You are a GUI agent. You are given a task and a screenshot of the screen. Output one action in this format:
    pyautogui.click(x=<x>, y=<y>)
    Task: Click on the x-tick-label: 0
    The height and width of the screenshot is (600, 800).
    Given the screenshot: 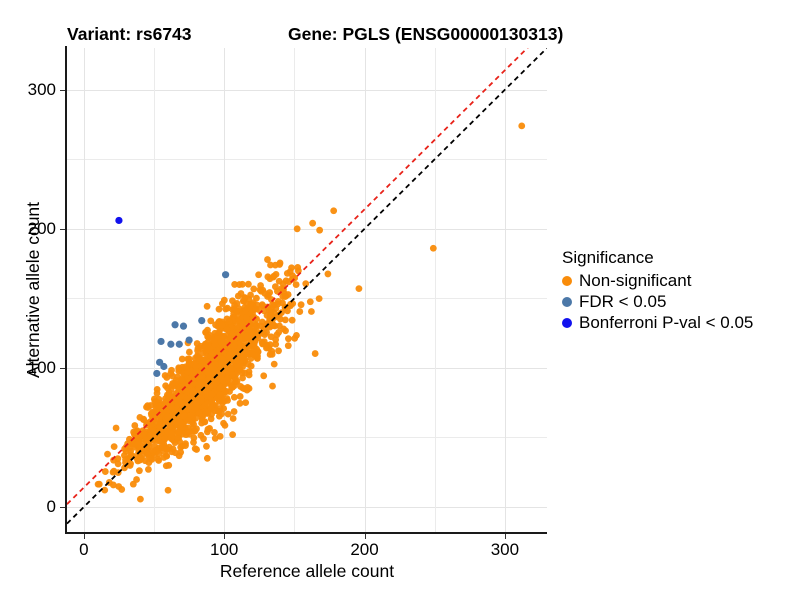 What is the action you would take?
    pyautogui.click(x=84, y=549)
    